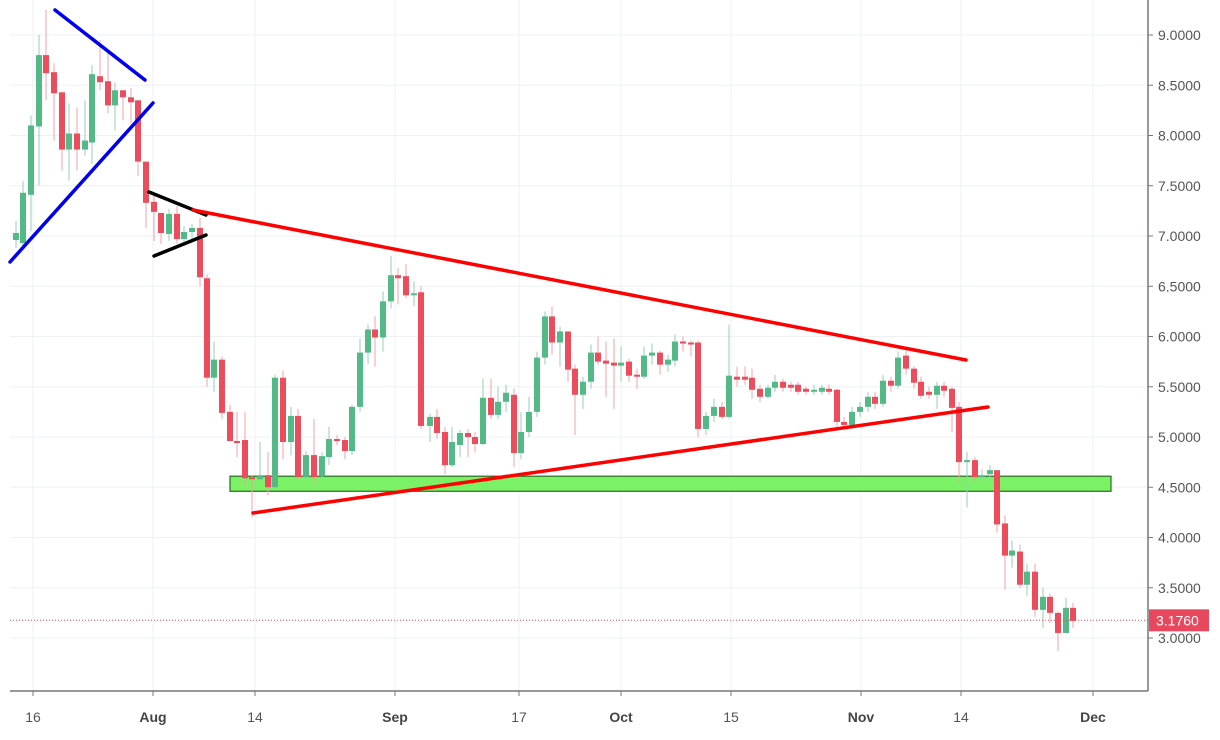  Describe the element at coordinates (1179, 437) in the screenshot. I see `y-tick-label: 5.0000` at that location.